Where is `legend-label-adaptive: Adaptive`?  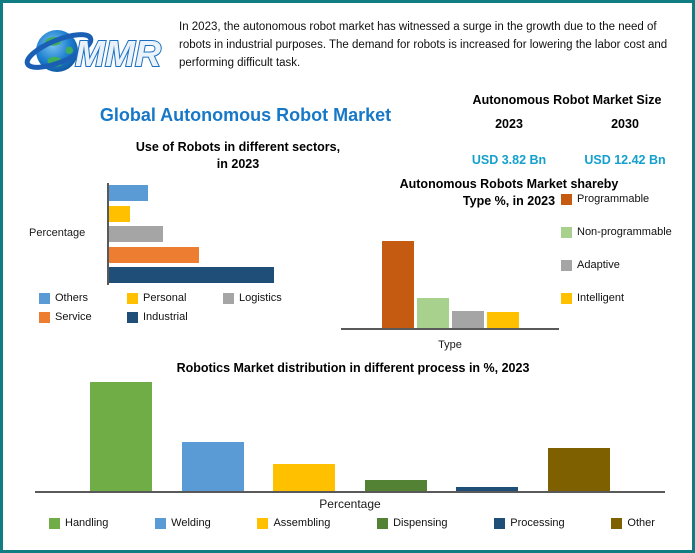
legend-label-adaptive: Adaptive is located at coordinates (598, 265).